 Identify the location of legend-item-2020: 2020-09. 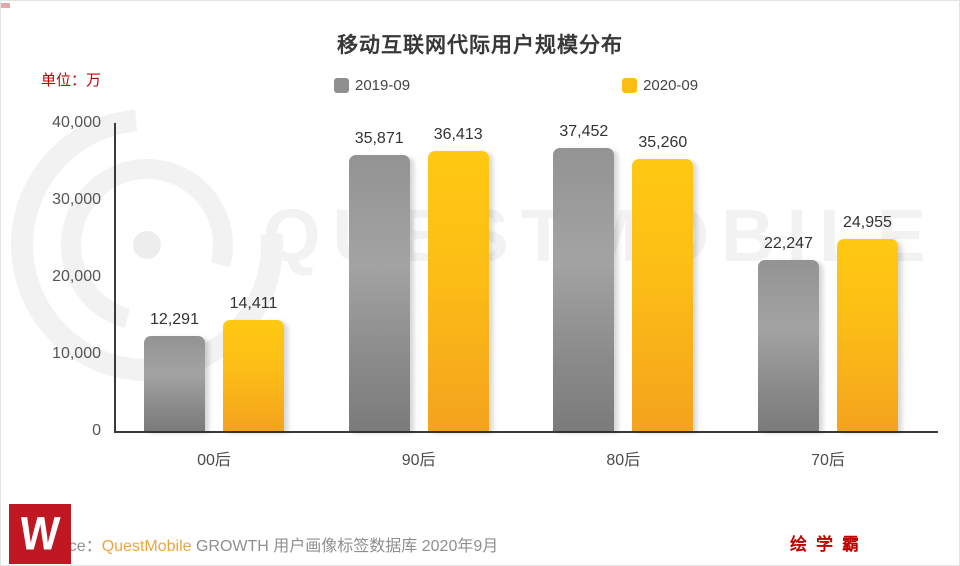
(660, 85).